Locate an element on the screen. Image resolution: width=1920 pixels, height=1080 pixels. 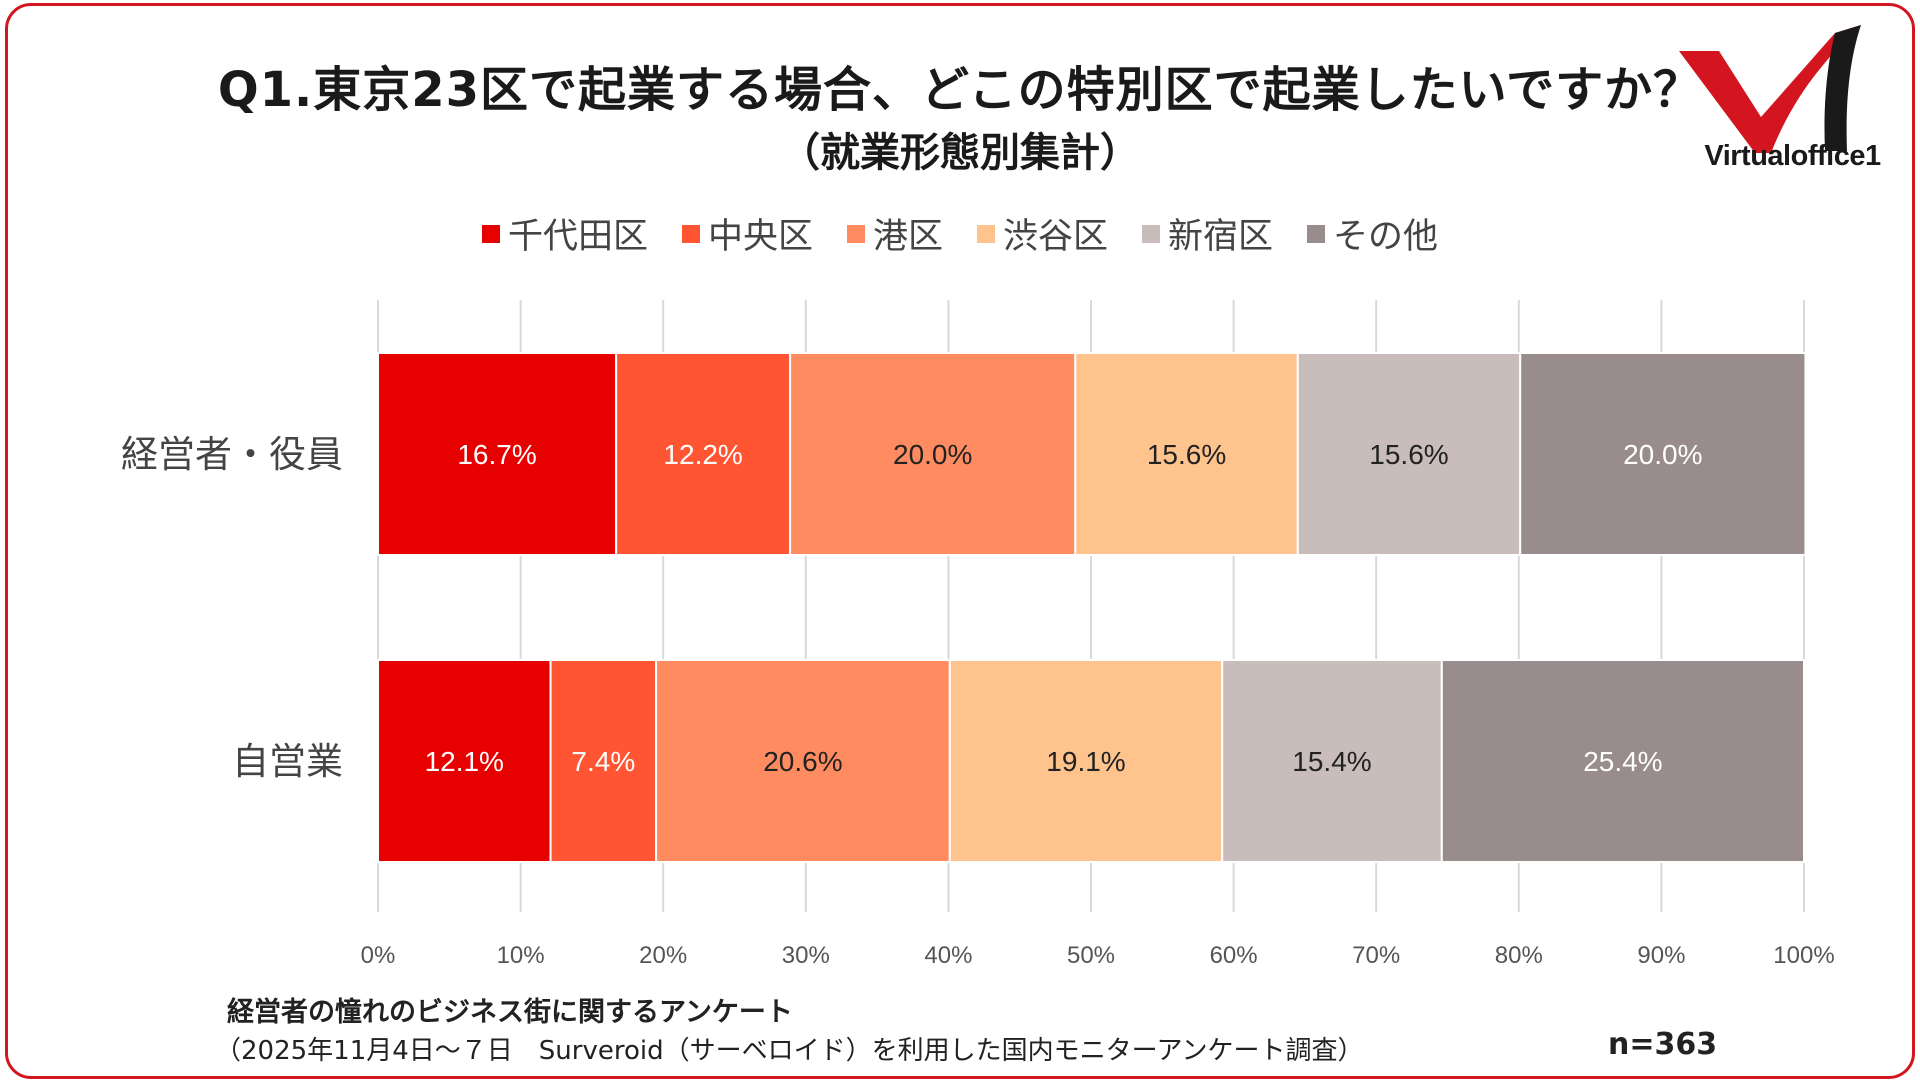
data-label: 12.1% is located at coordinates (464, 761).